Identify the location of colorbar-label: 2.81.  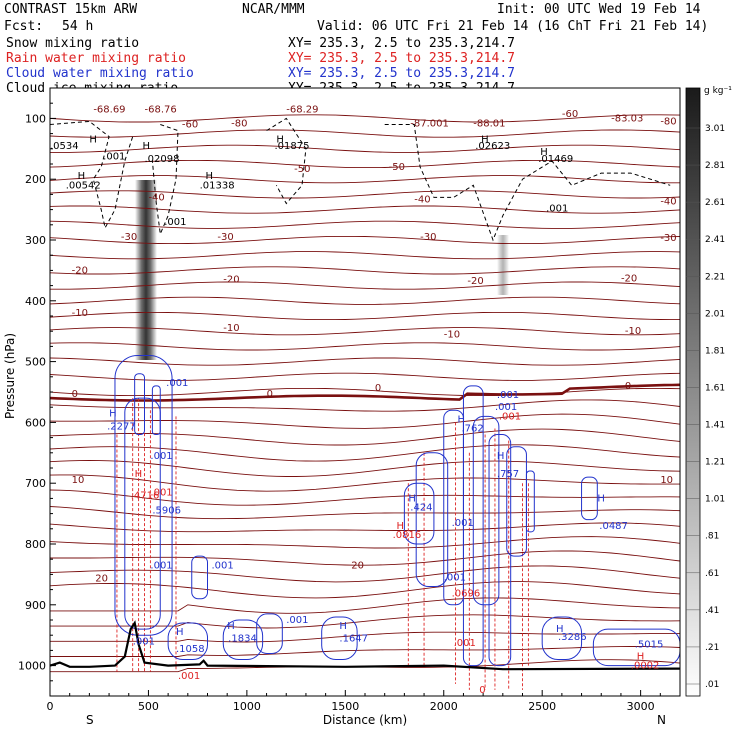
(715, 166).